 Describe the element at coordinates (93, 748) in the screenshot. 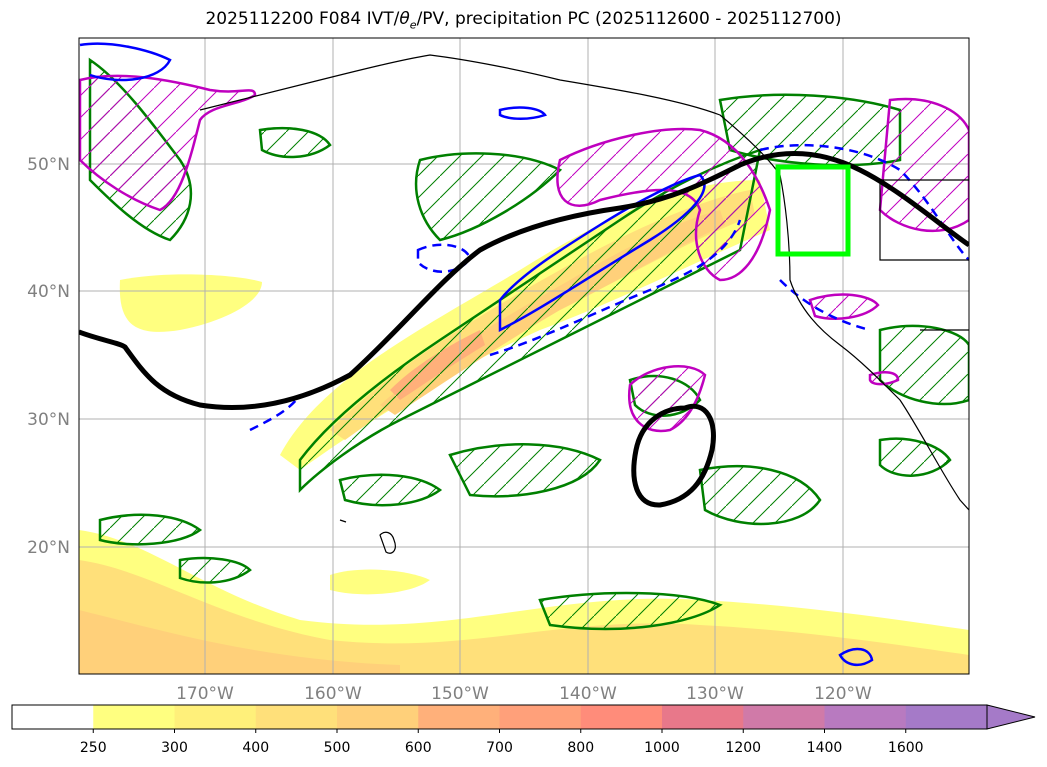

I see `colorbar-tick-label: 250` at that location.